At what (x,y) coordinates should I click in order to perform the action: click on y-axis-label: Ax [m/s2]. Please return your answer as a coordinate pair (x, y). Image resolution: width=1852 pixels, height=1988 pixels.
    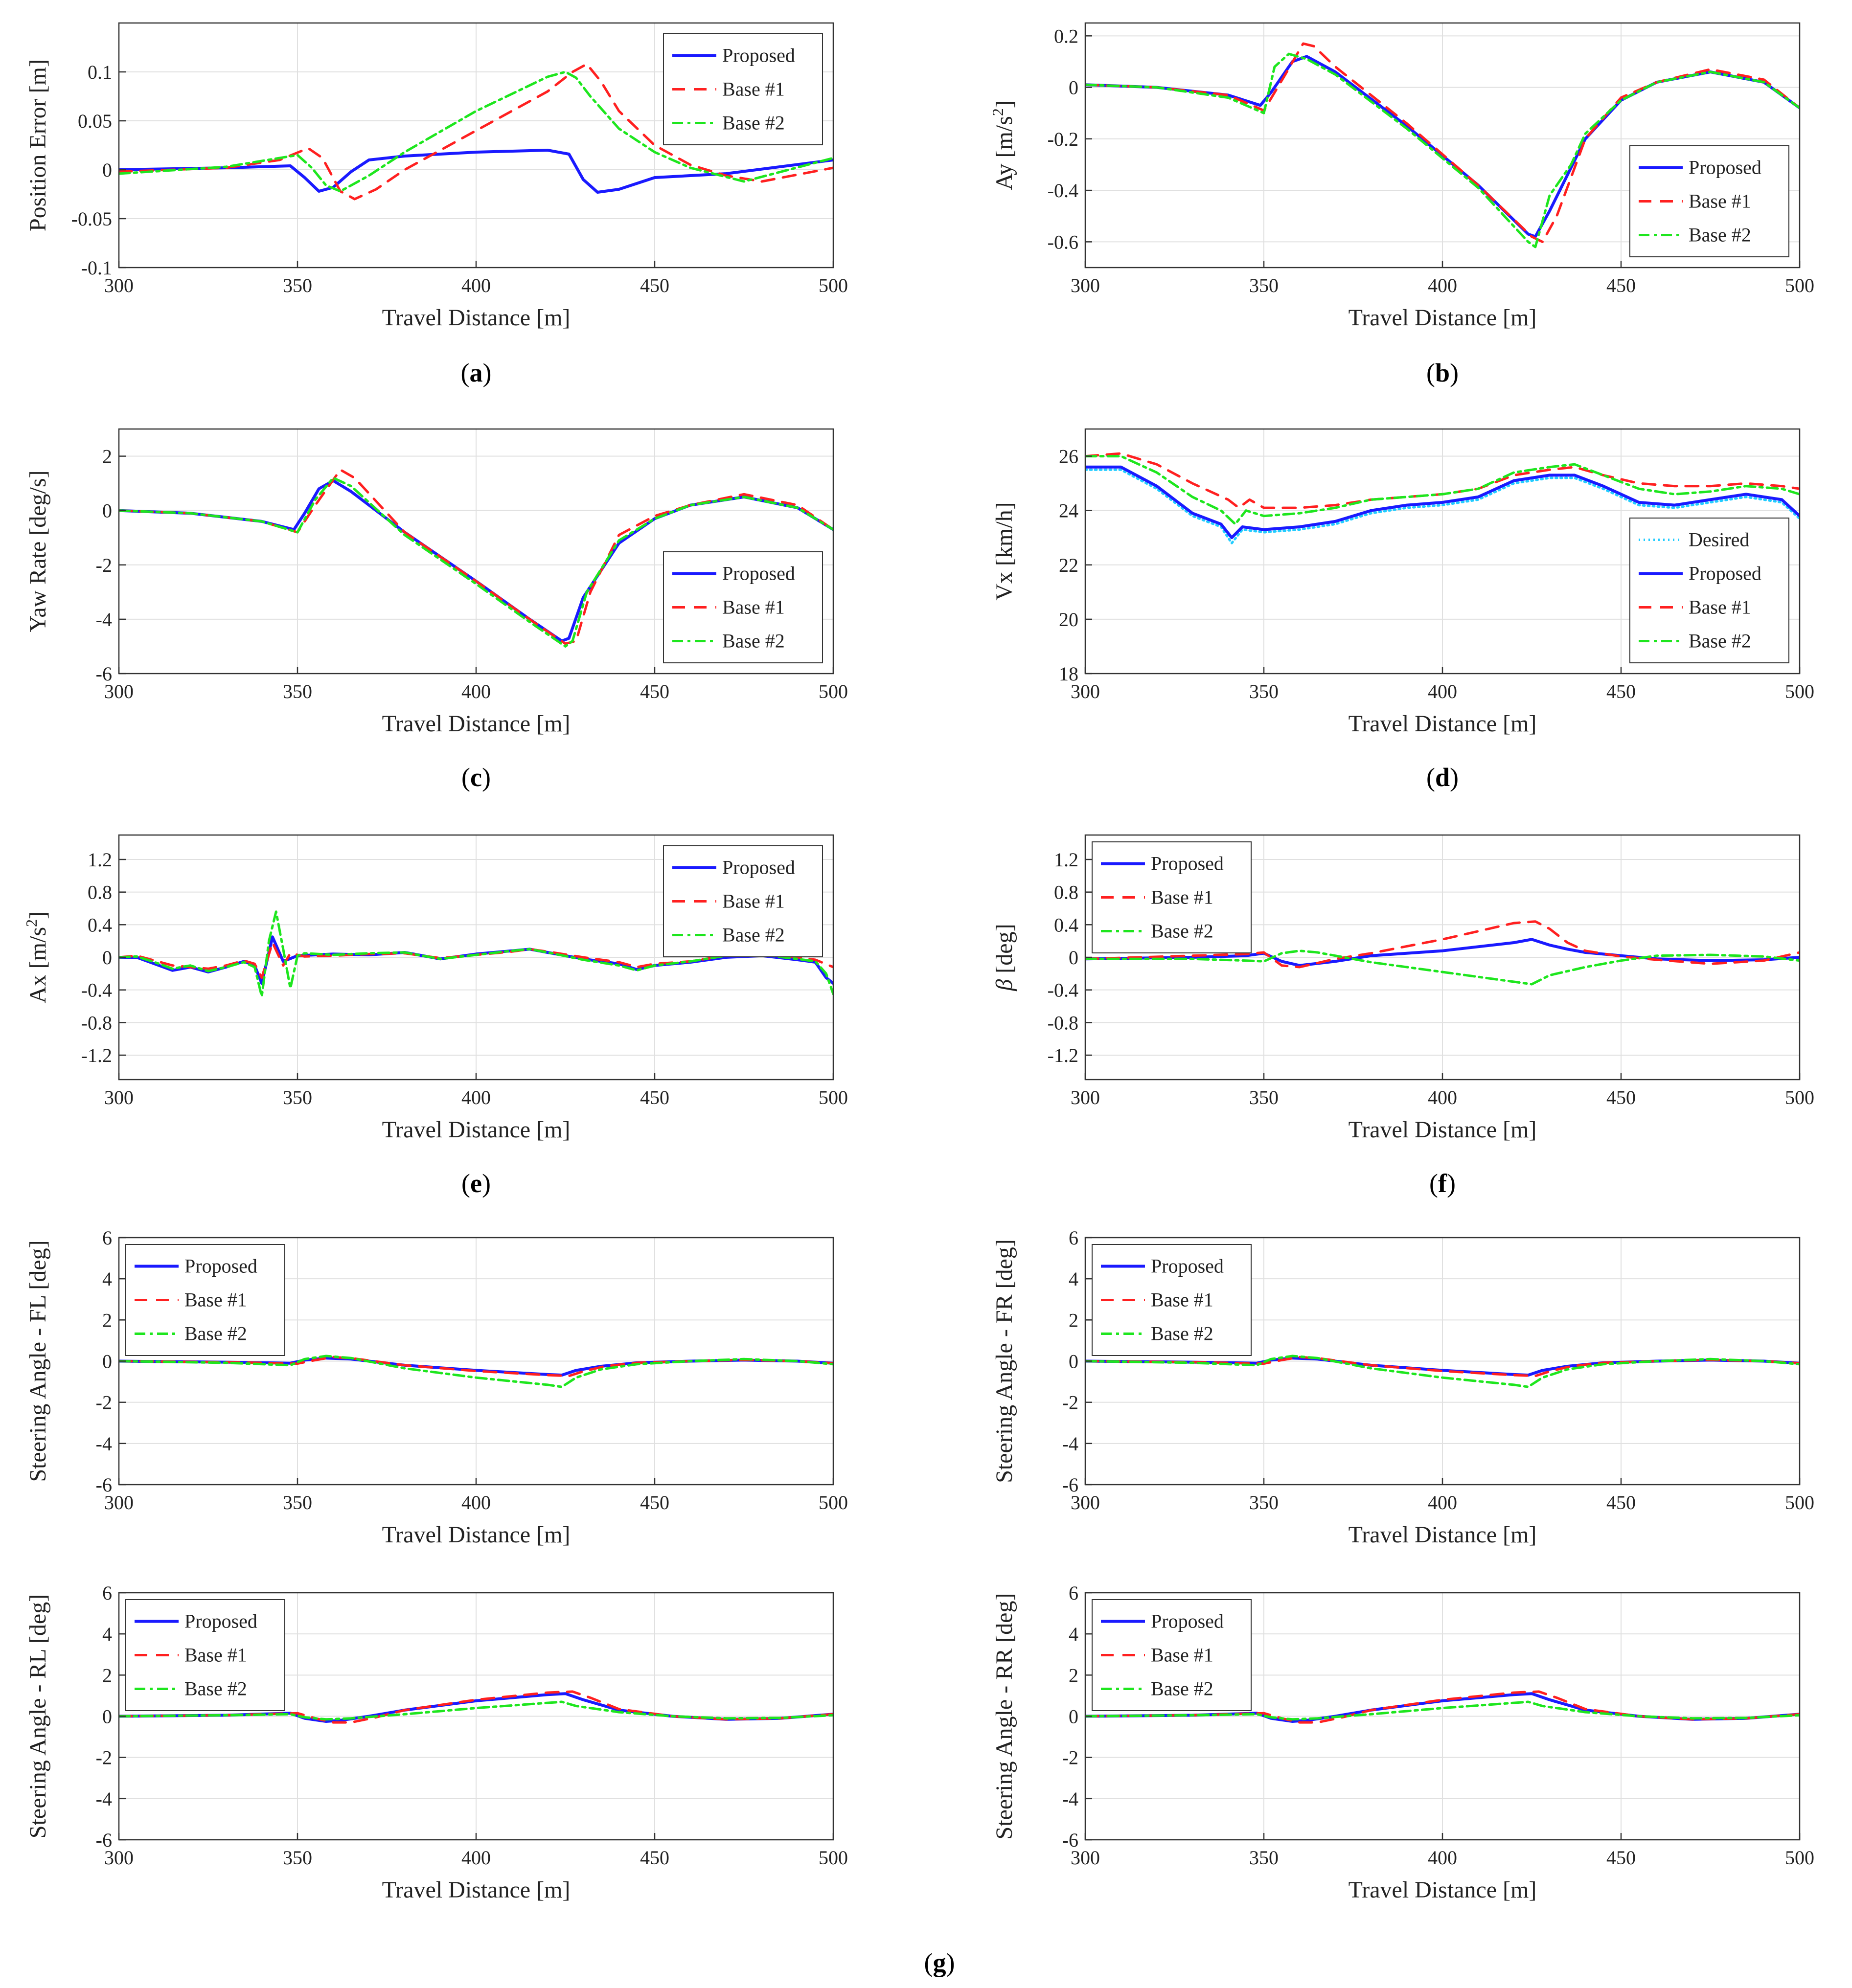
    Looking at the image, I should click on (37, 957).